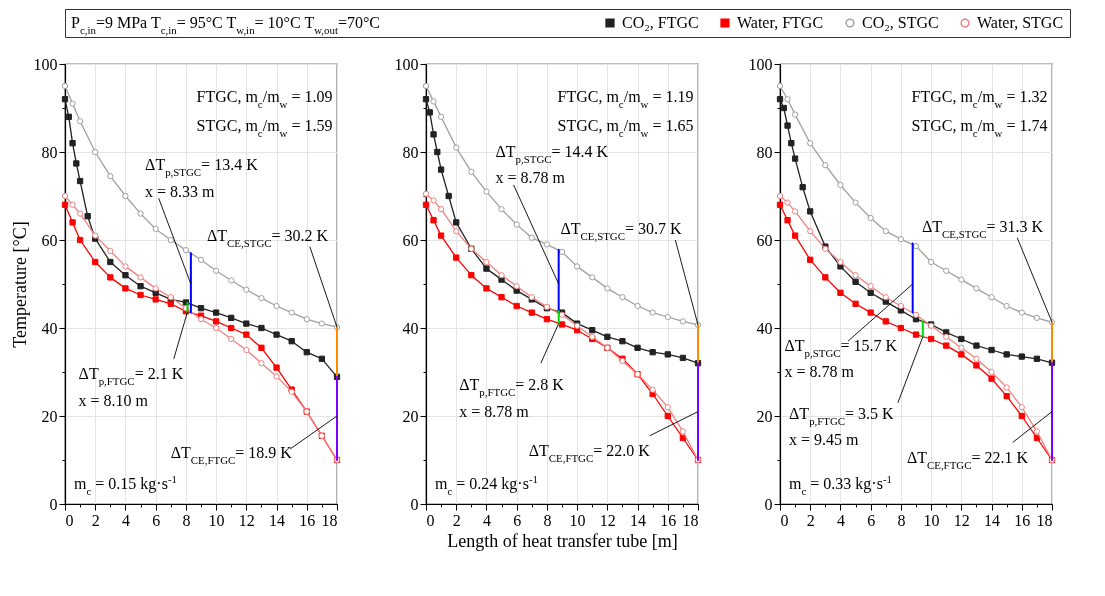 Image resolution: width=1105 pixels, height=596 pixels. What do you see at coordinates (979, 99) in the screenshot?
I see `annotation: FTGC, m$_{c}$/m$_{w}$ = 1.32` at bounding box center [979, 99].